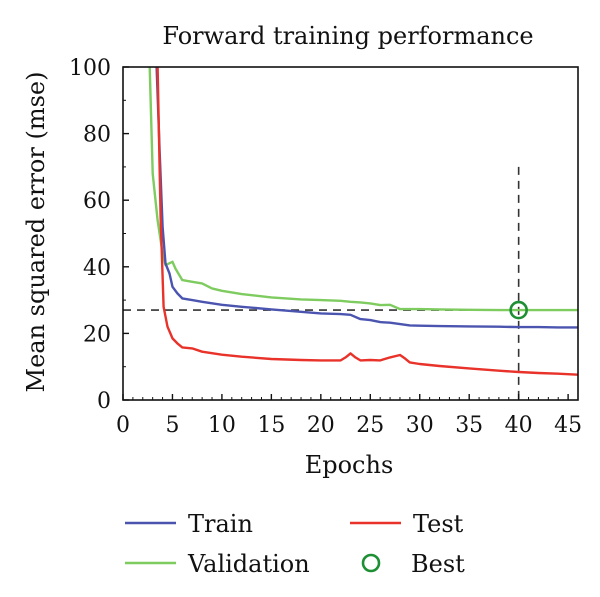 The width and height of the screenshot is (600, 597). What do you see at coordinates (438, 524) in the screenshot?
I see `legend-label-test: Test` at bounding box center [438, 524].